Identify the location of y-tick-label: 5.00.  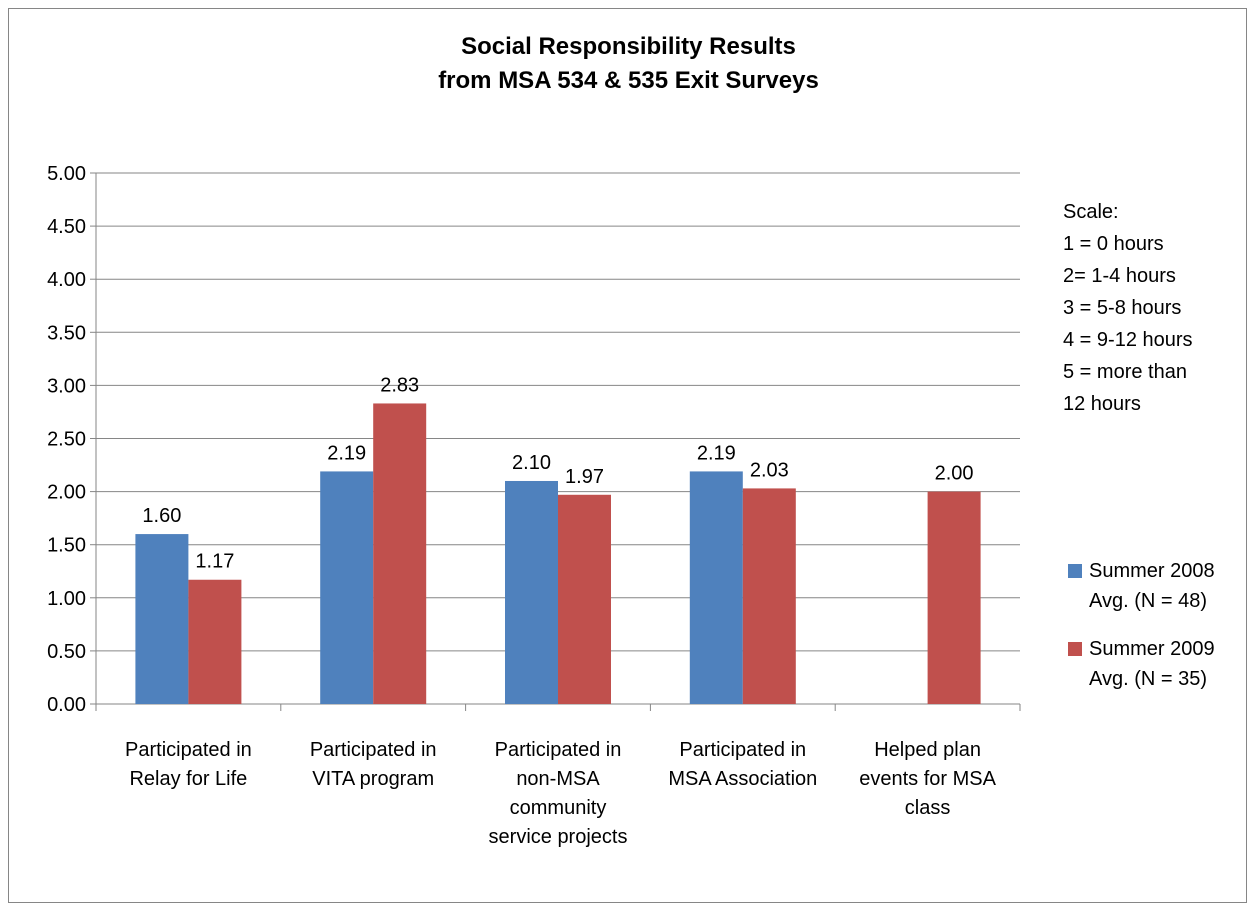
(66, 174).